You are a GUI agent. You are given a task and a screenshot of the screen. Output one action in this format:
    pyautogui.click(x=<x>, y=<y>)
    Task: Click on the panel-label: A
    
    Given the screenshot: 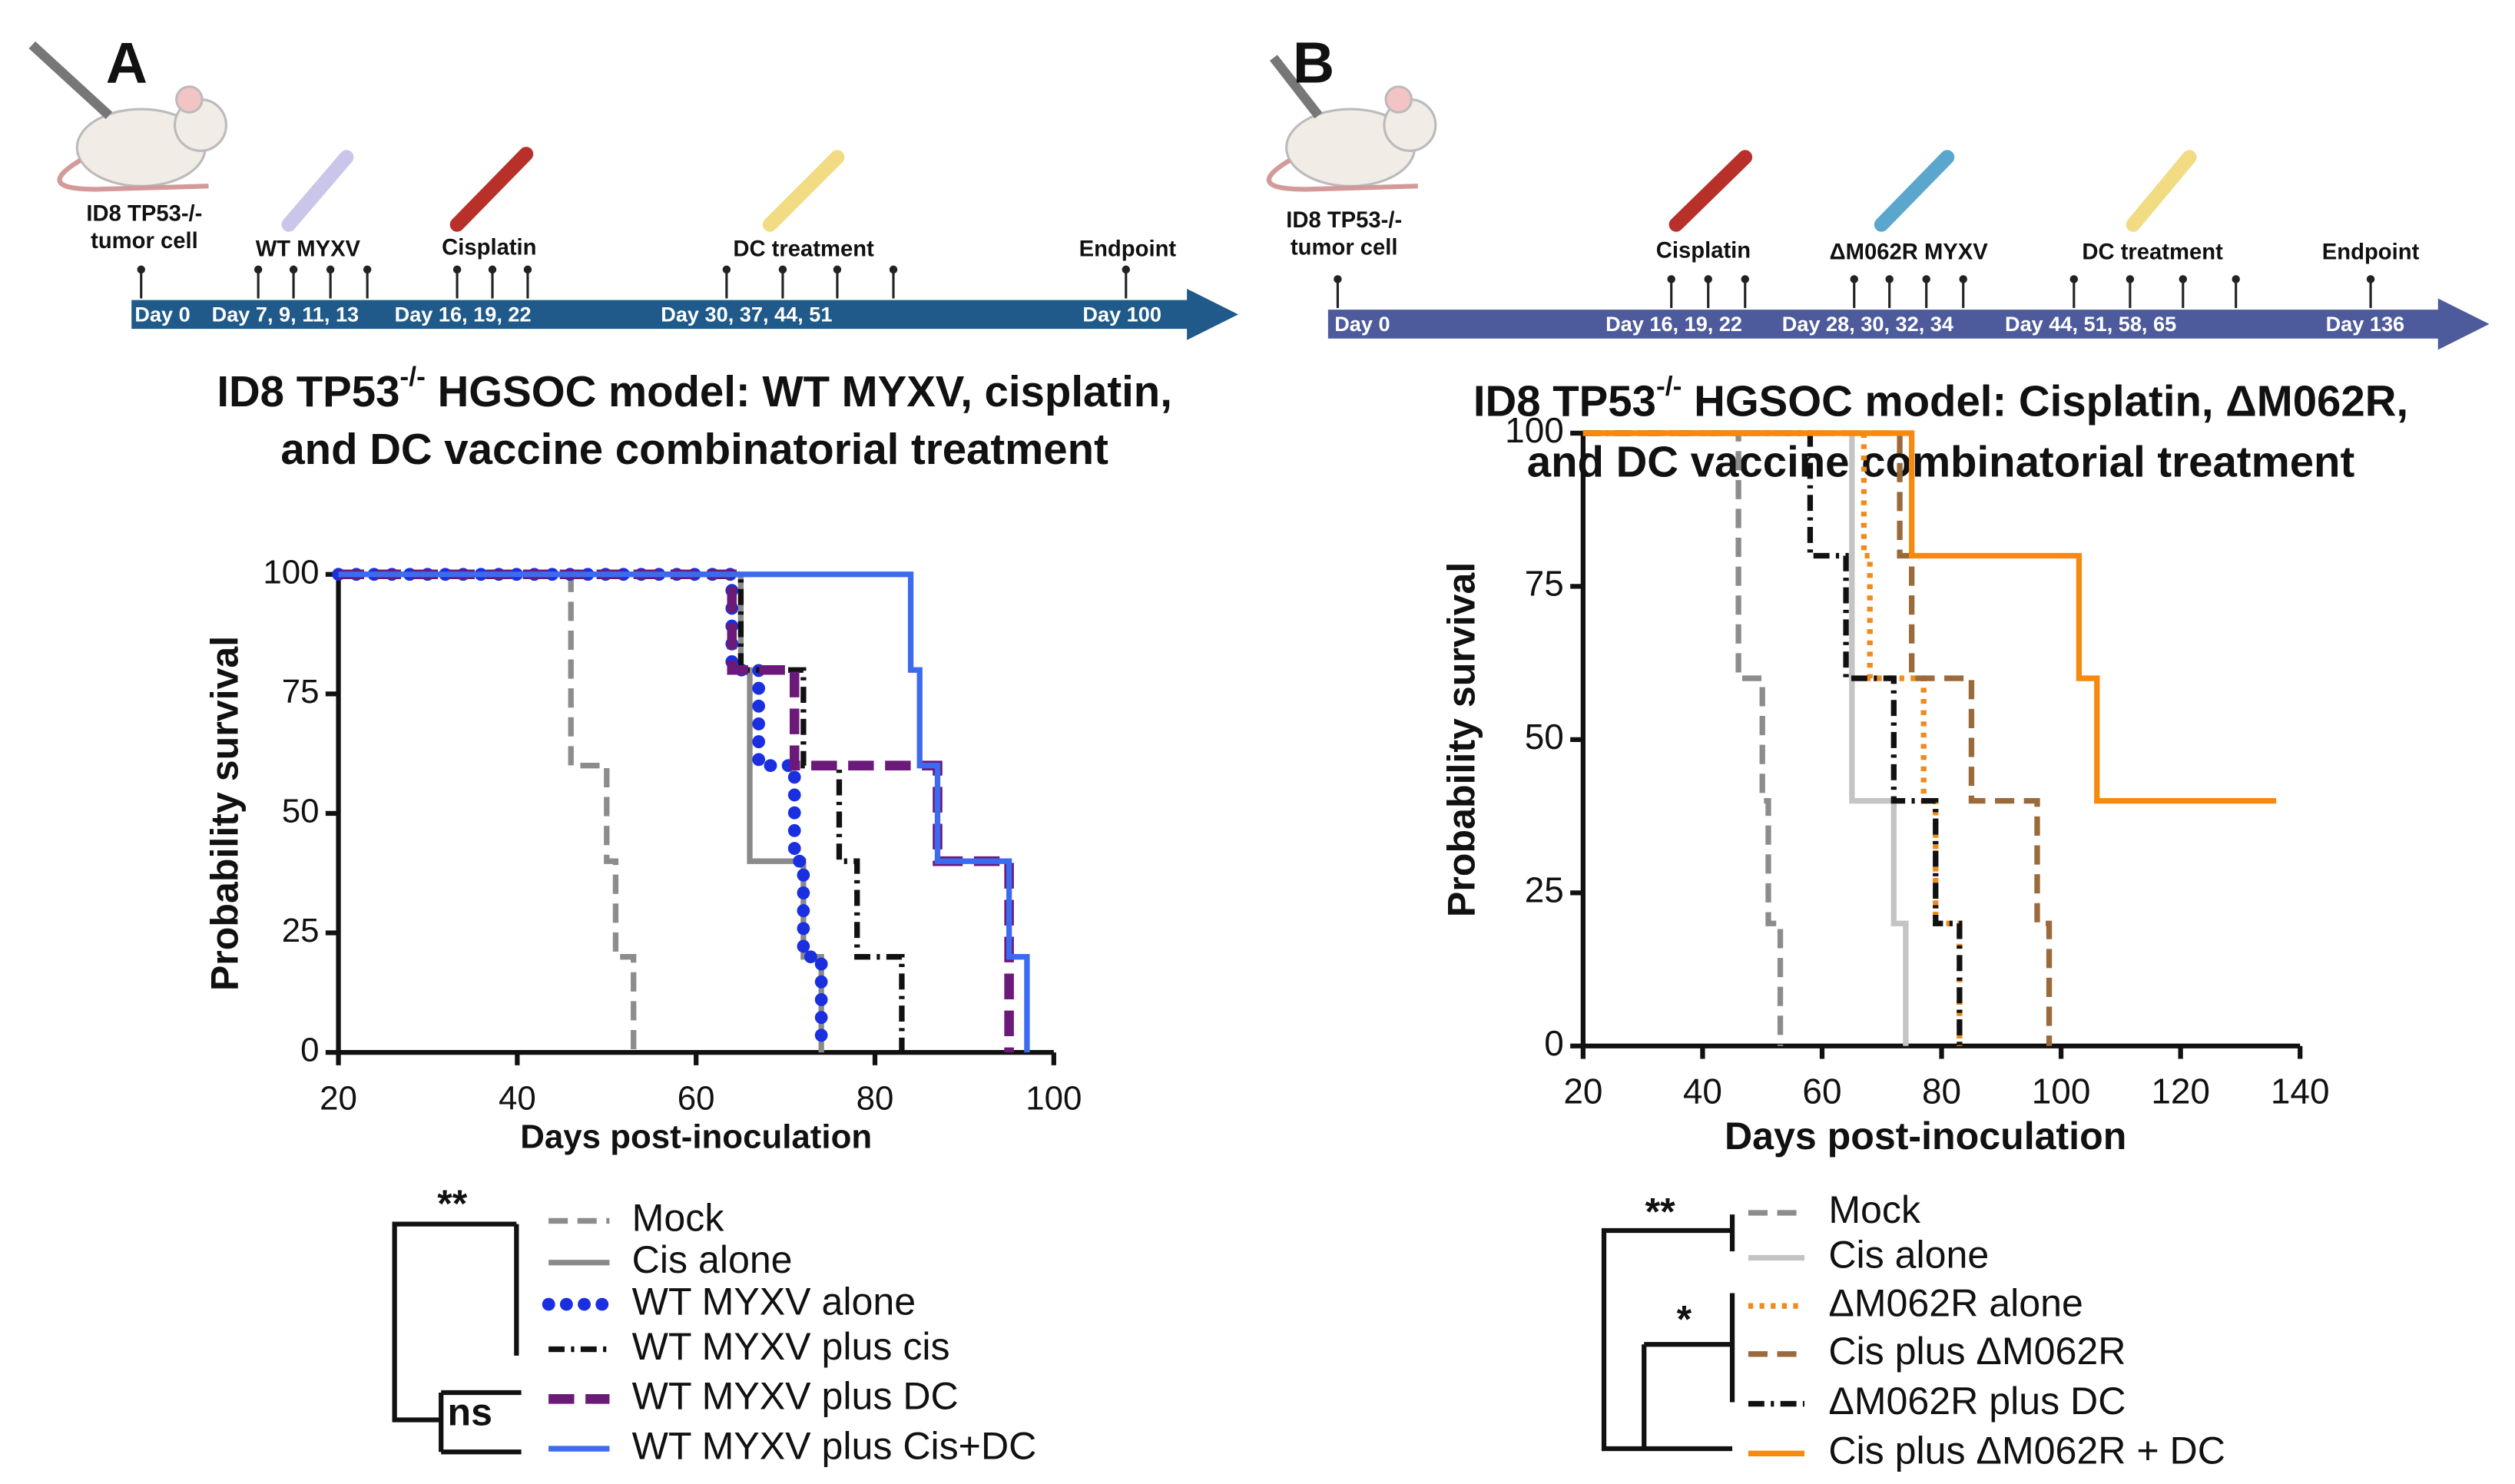 What is the action you would take?
    pyautogui.click(x=127, y=63)
    